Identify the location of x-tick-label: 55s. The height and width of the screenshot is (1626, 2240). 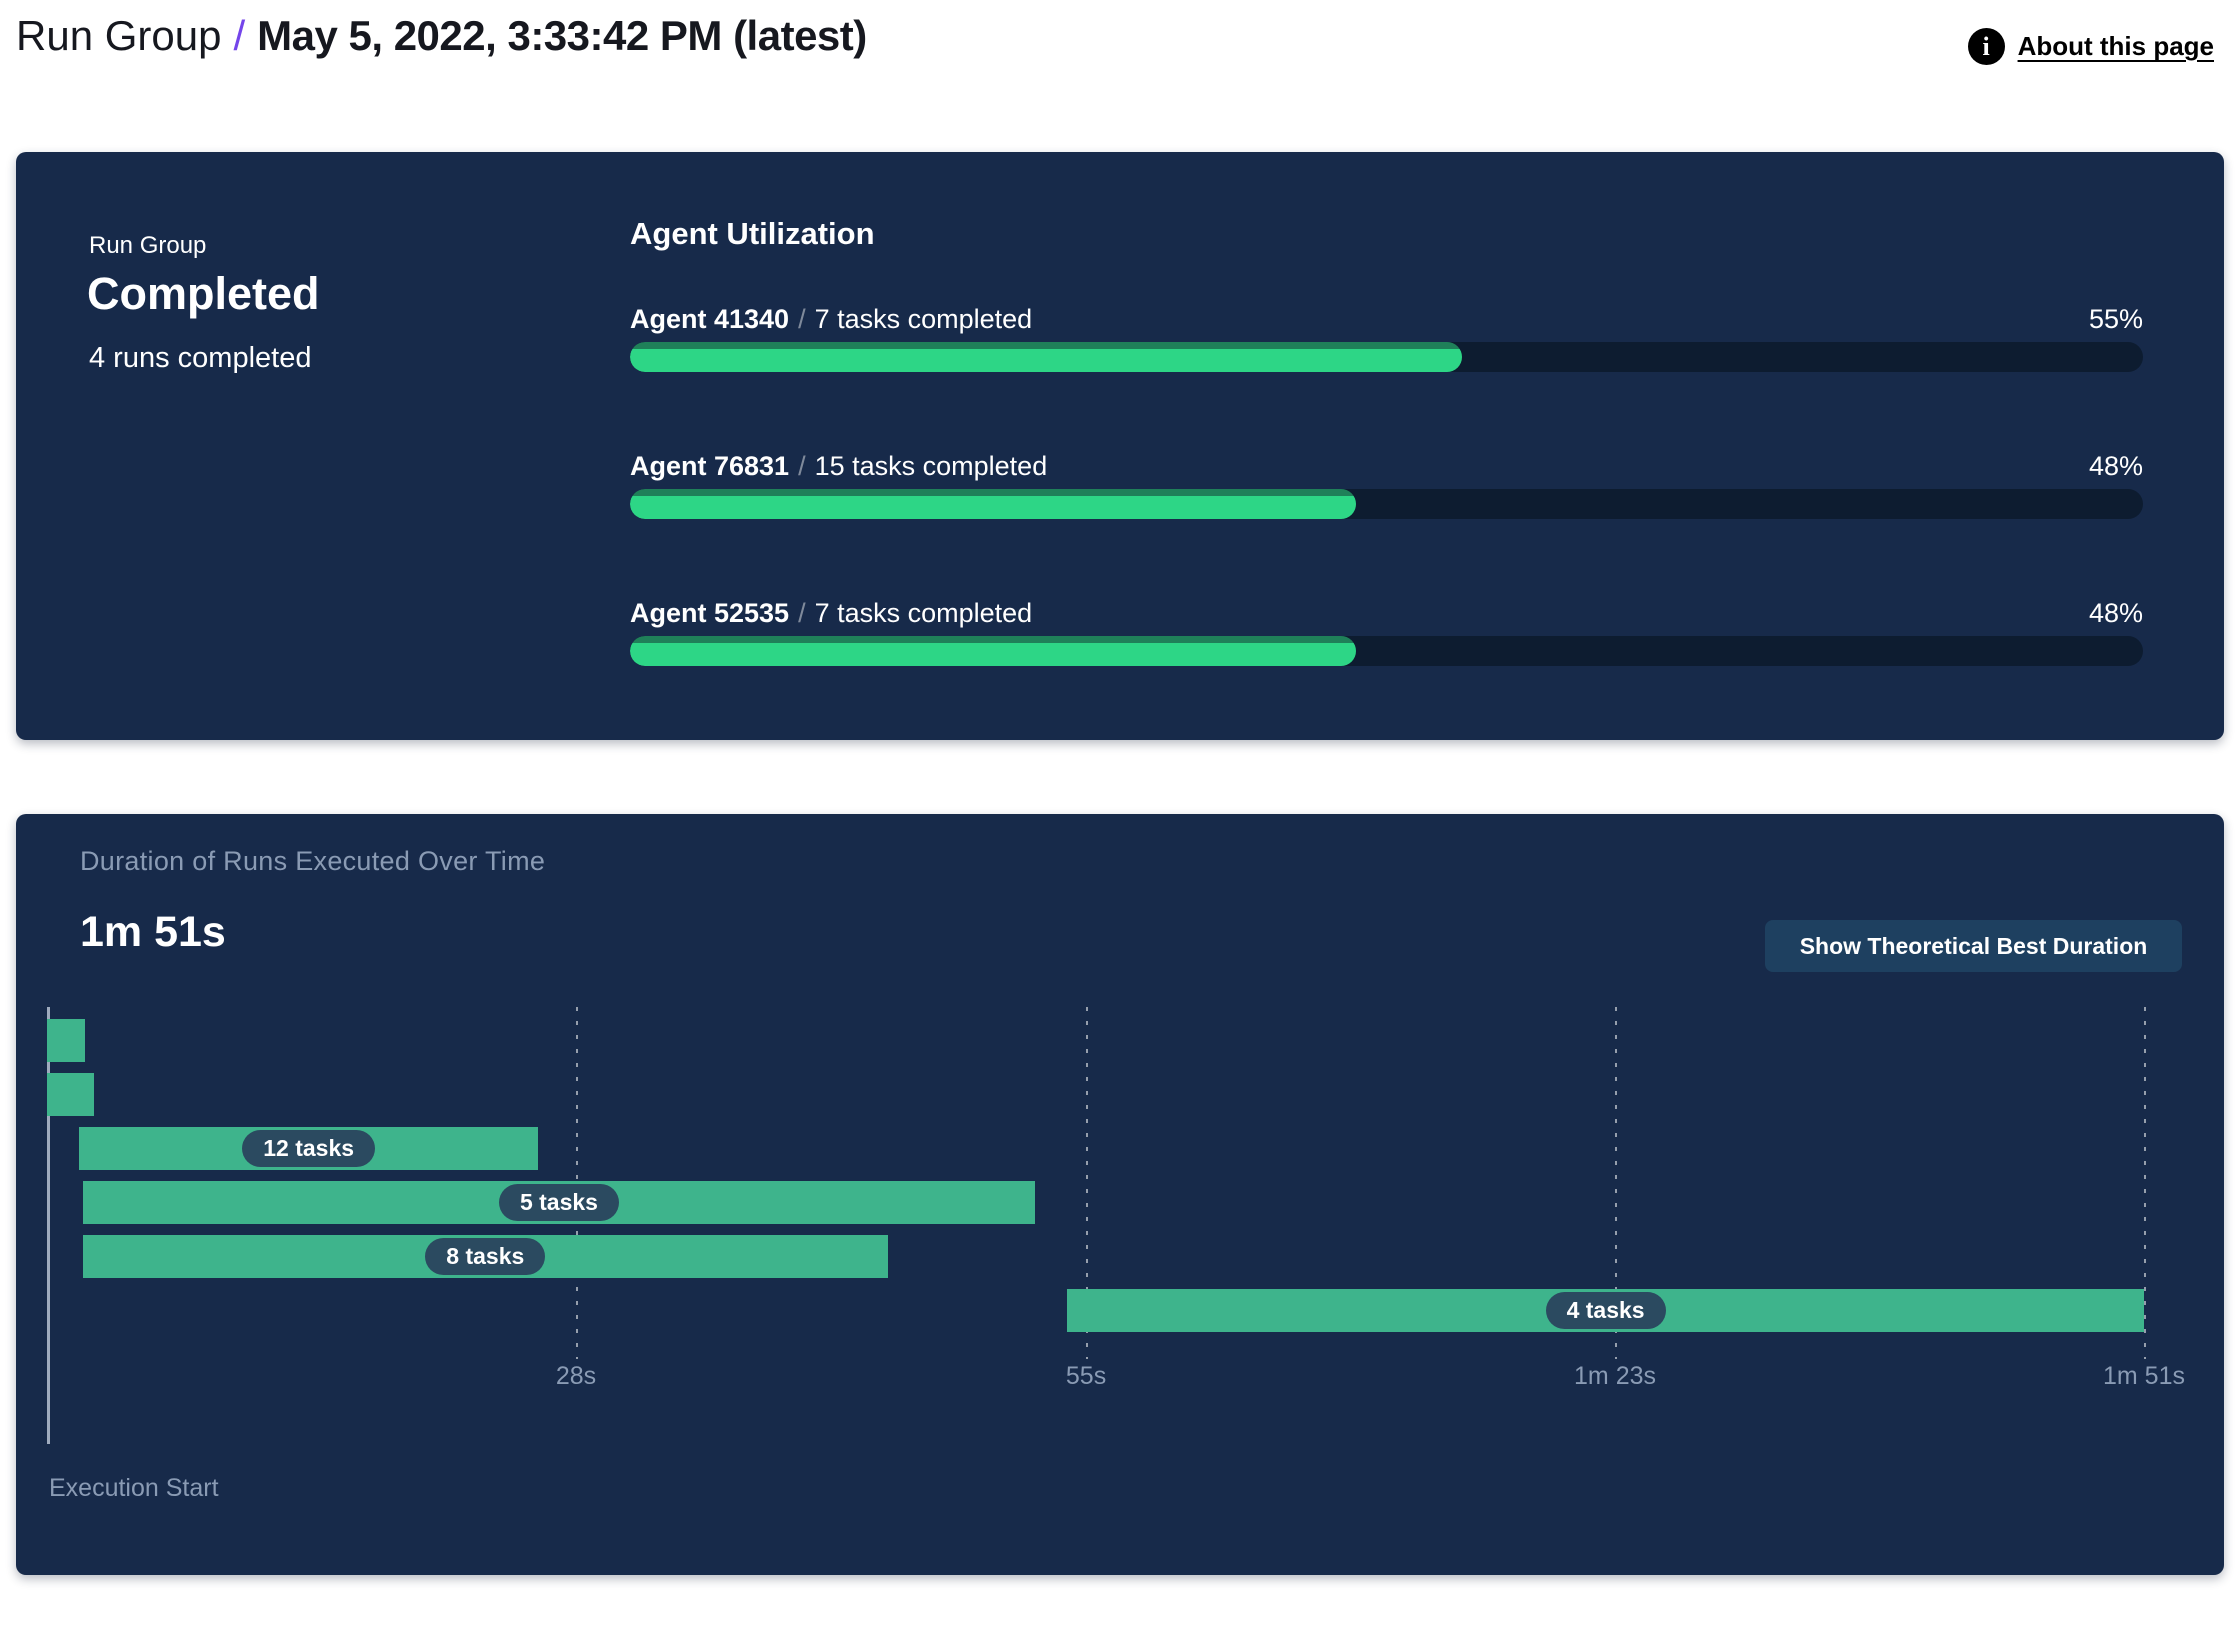
(1086, 1376).